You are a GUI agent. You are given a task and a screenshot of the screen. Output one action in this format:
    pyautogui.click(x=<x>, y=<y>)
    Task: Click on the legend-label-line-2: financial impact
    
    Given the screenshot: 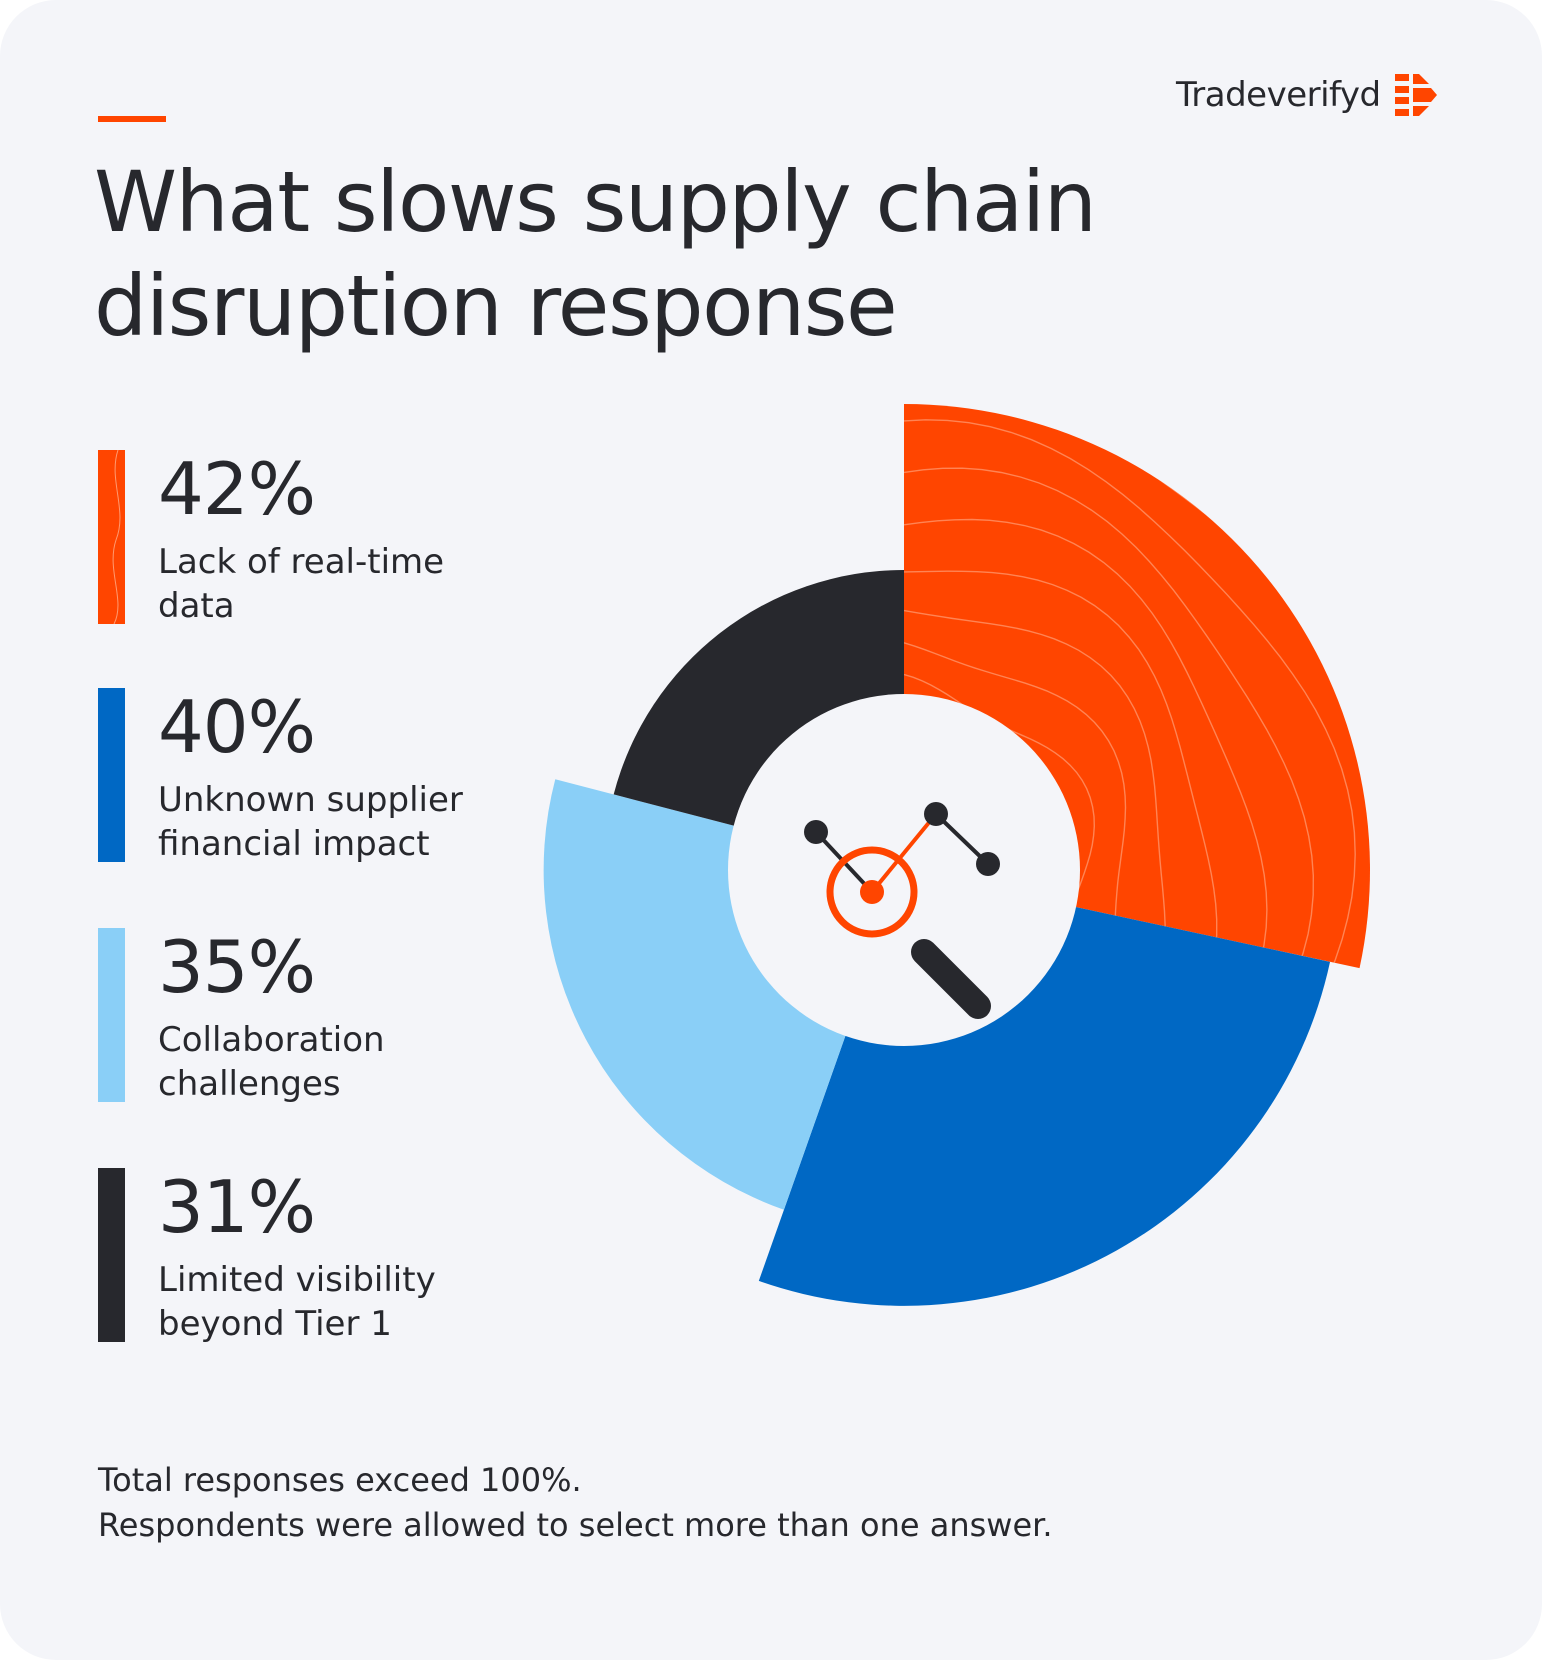 What is the action you would take?
    pyautogui.click(x=294, y=844)
    